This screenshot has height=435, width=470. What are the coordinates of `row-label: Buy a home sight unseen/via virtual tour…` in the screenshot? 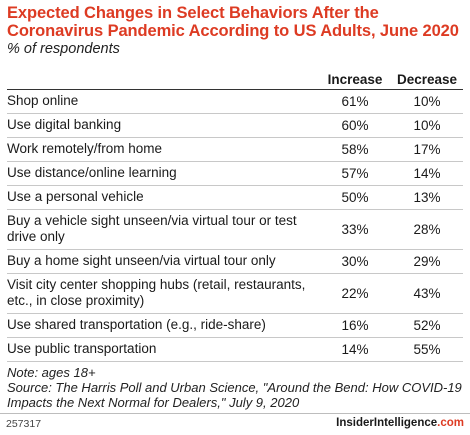 It's located at (163, 261).